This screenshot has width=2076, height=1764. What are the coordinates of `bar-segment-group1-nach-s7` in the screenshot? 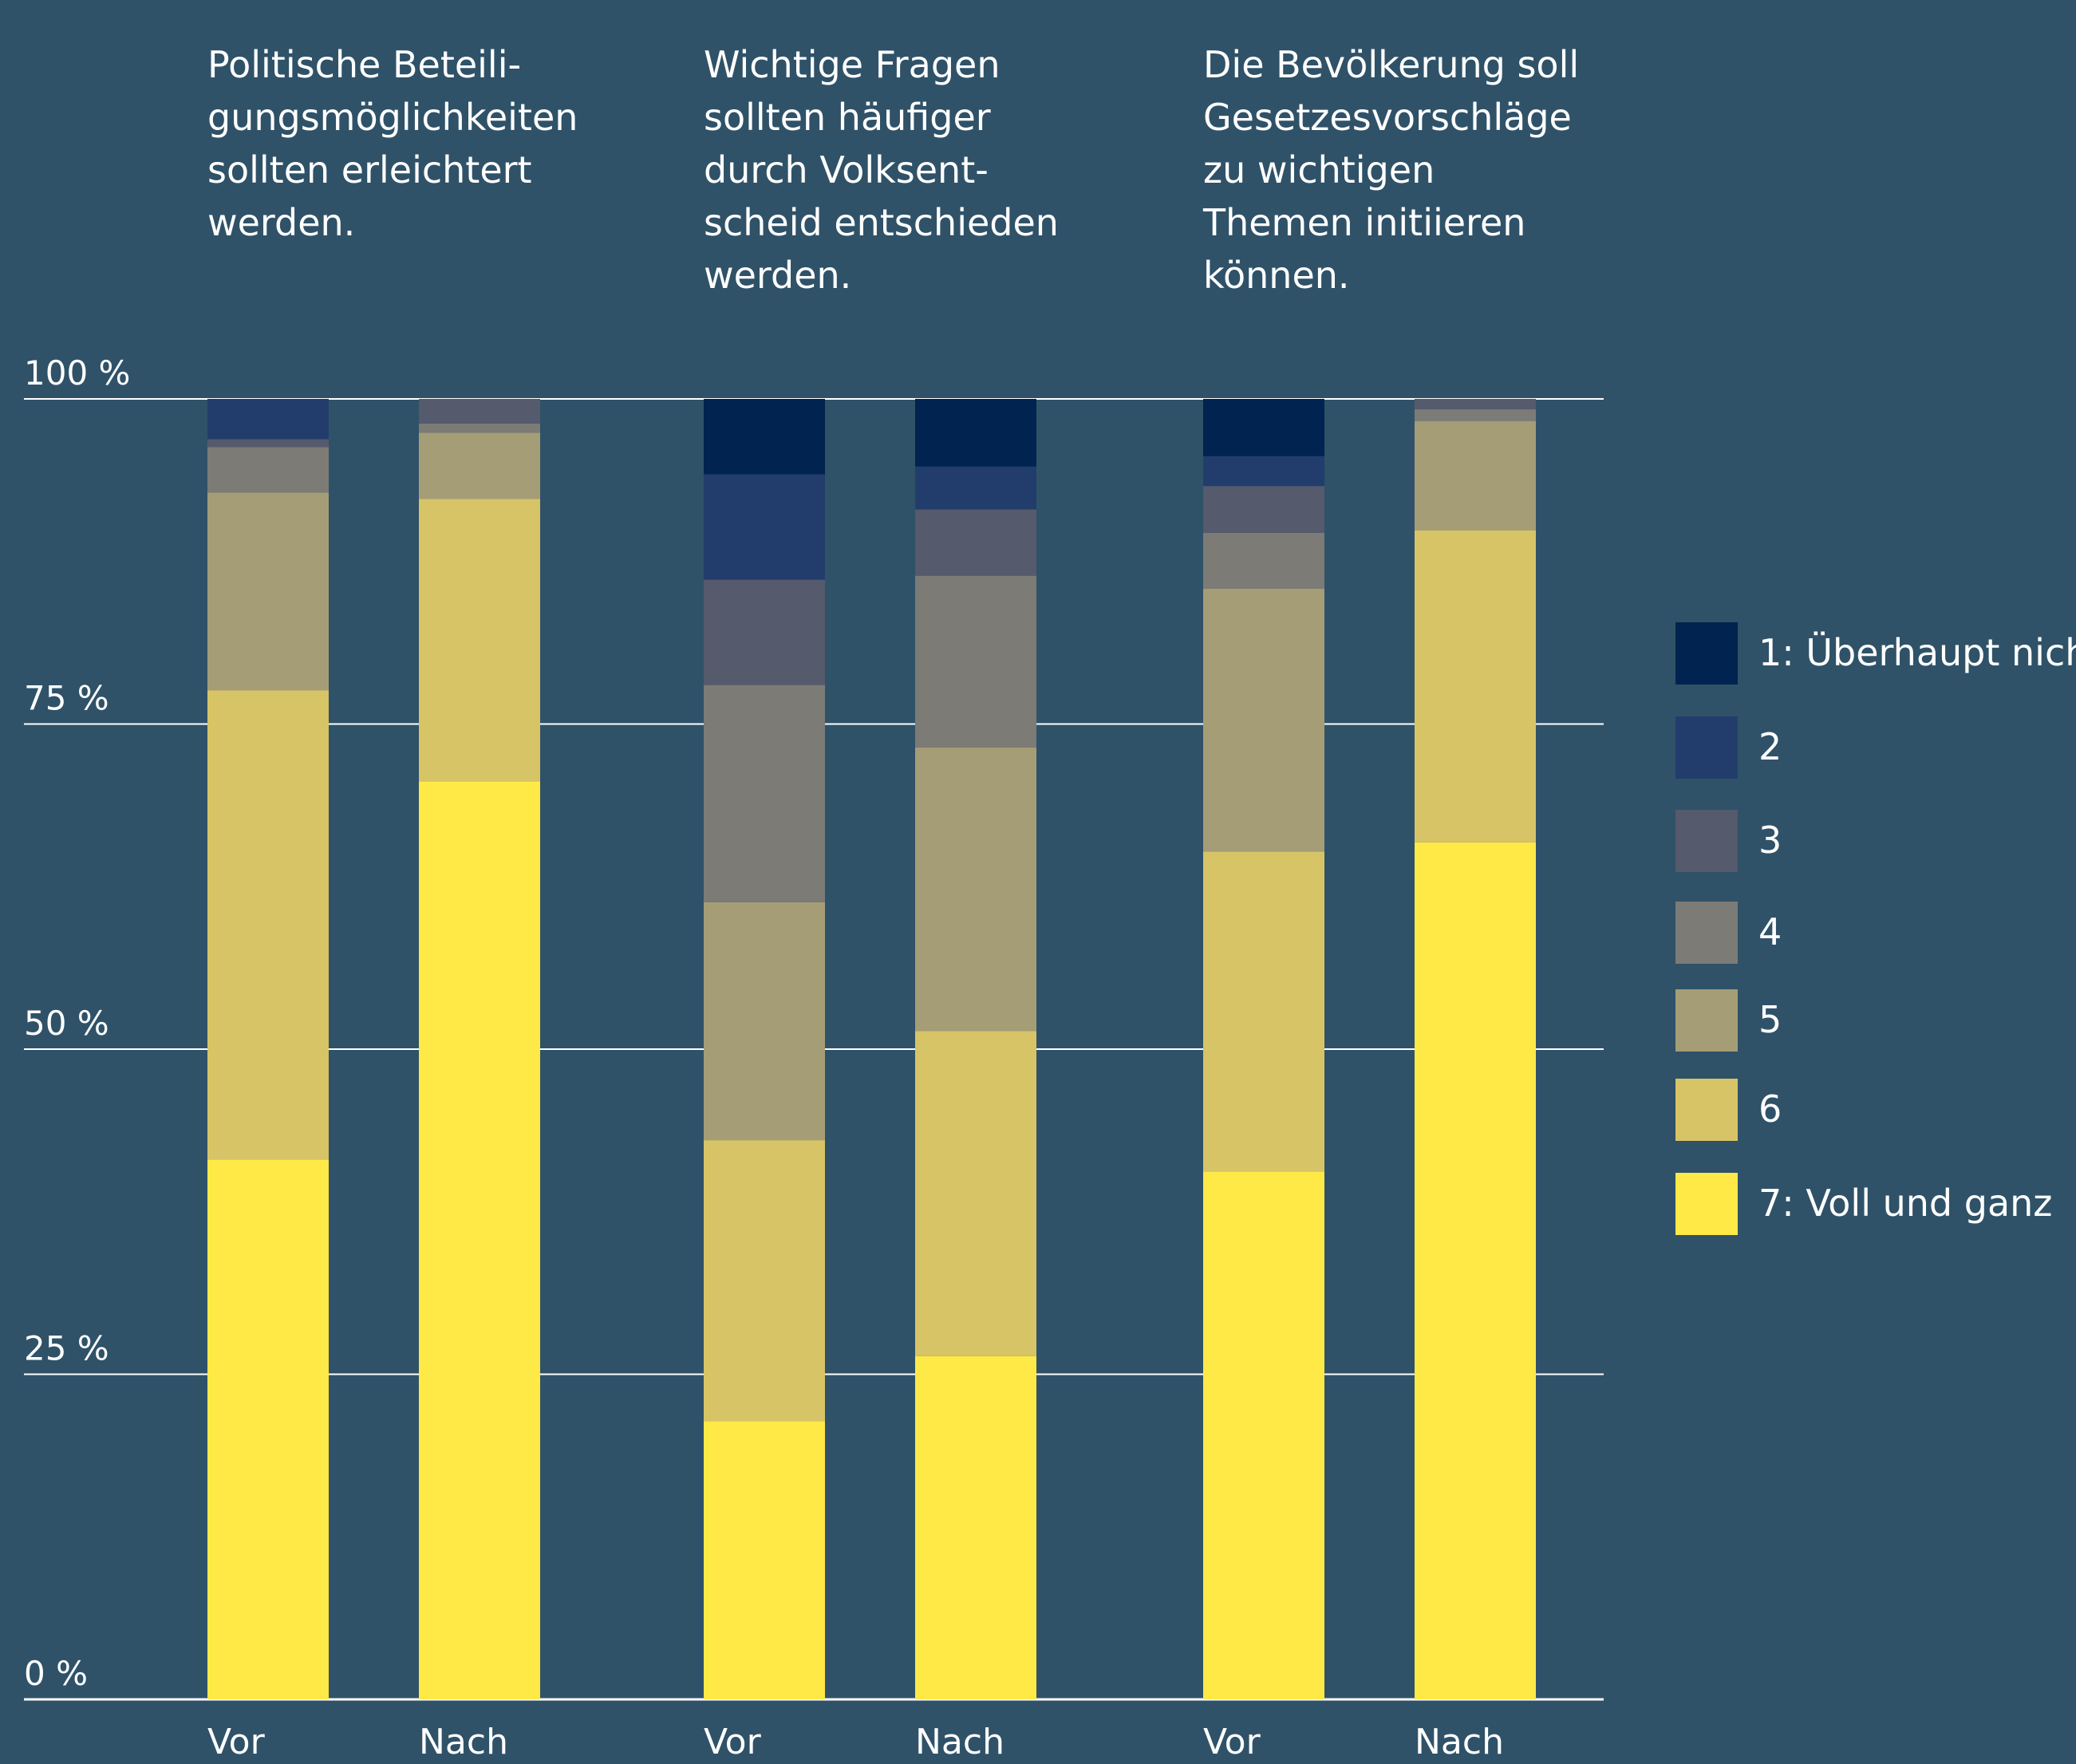 It's located at (479, 1240).